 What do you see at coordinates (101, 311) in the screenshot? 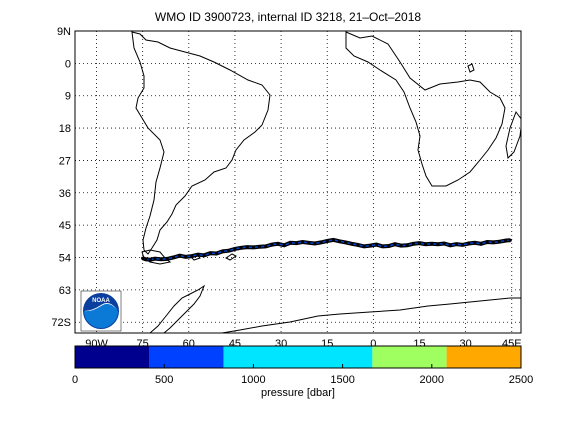
I see `noaa-logo: NOAA` at bounding box center [101, 311].